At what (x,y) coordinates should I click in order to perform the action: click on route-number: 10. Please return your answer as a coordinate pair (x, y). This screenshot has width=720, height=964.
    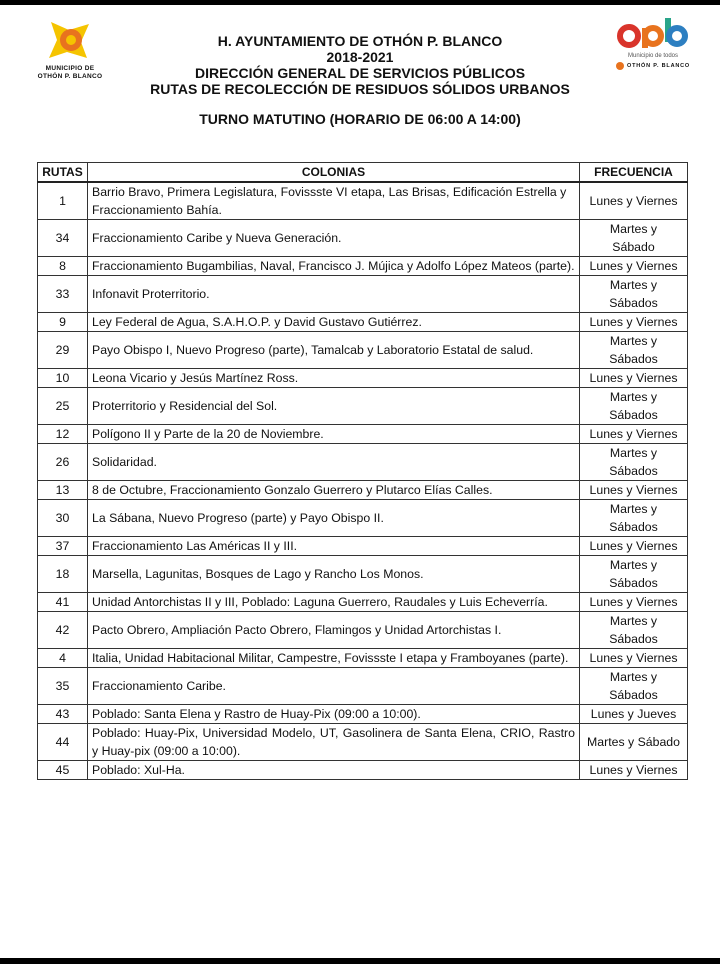
    Looking at the image, I should click on (62, 378).